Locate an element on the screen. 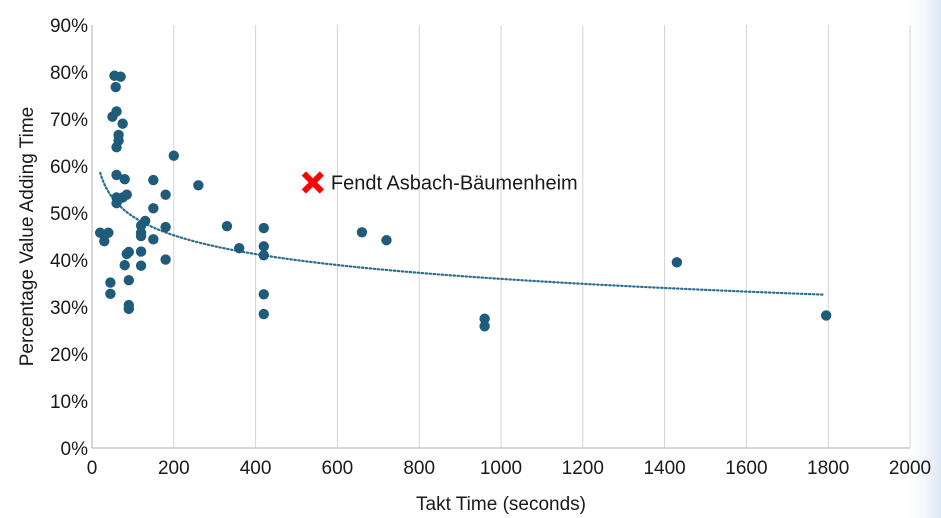  x-tick-label: 200 is located at coordinates (174, 468).